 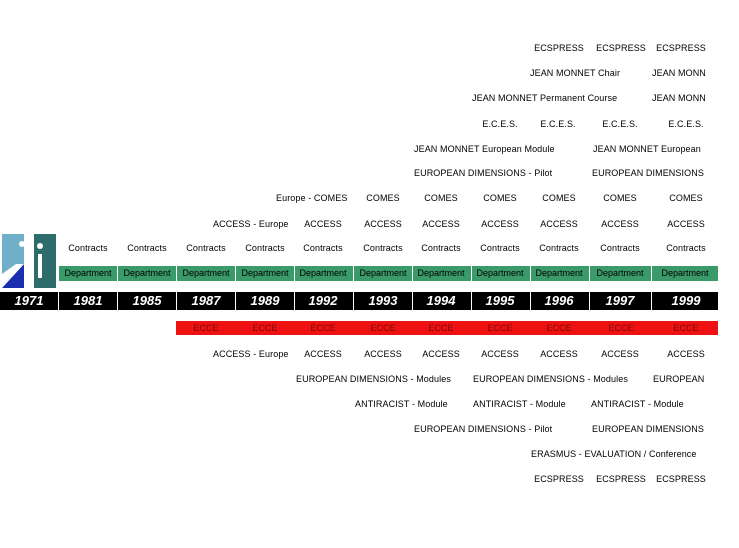 What do you see at coordinates (620, 300) in the screenshot?
I see `year-label: 1997` at bounding box center [620, 300].